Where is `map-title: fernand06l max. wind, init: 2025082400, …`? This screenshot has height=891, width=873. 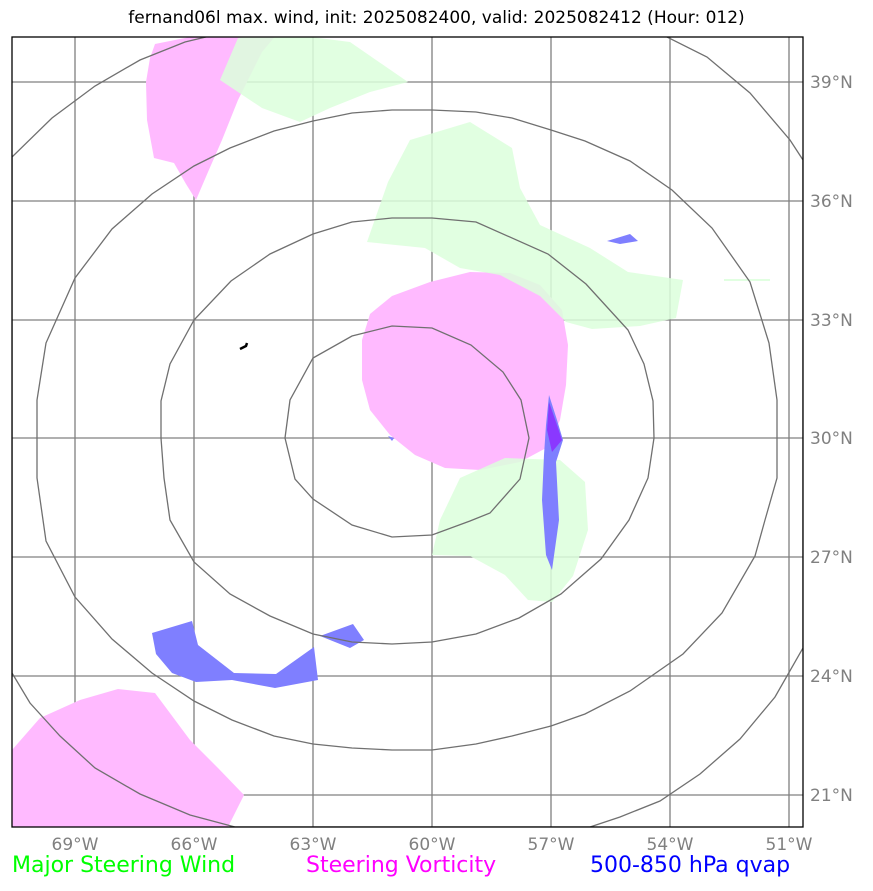 map-title: fernand06l max. wind, init: 2025082400, … is located at coordinates (436, 18).